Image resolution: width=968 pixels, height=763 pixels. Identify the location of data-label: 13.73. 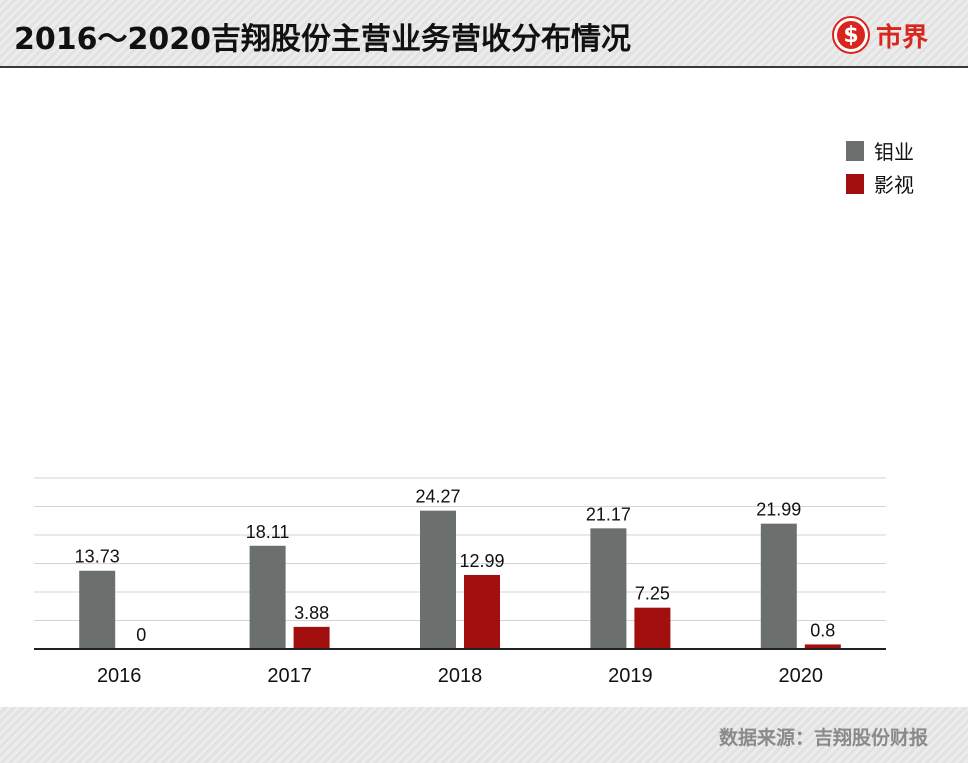
(97, 557).